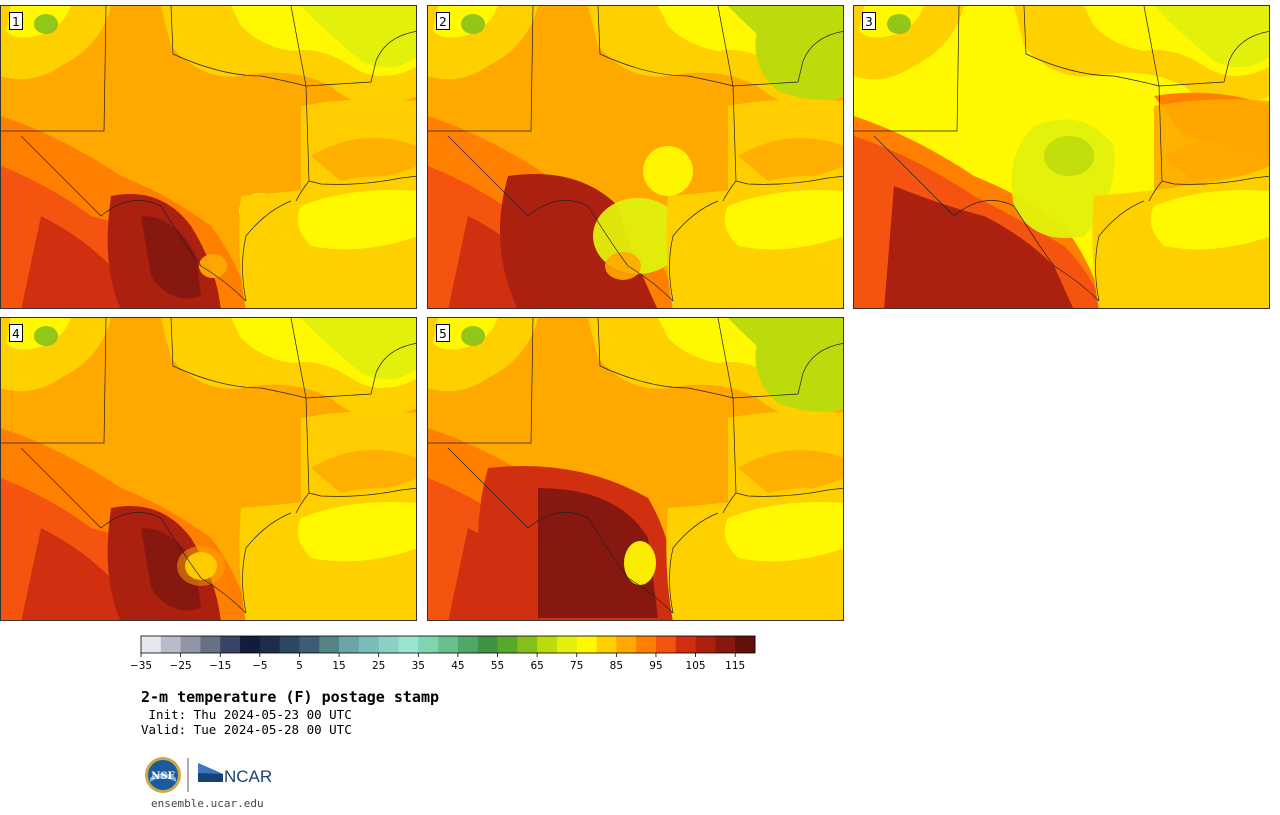 The width and height of the screenshot is (1280, 815). I want to click on panel-number: 4, so click(16, 333).